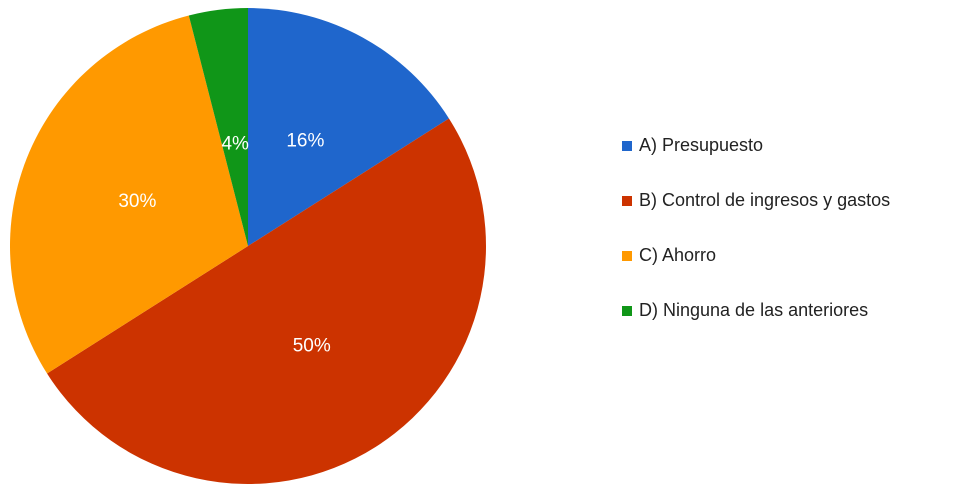  Describe the element at coordinates (235, 143) in the screenshot. I see `slice-label: 4%` at that location.